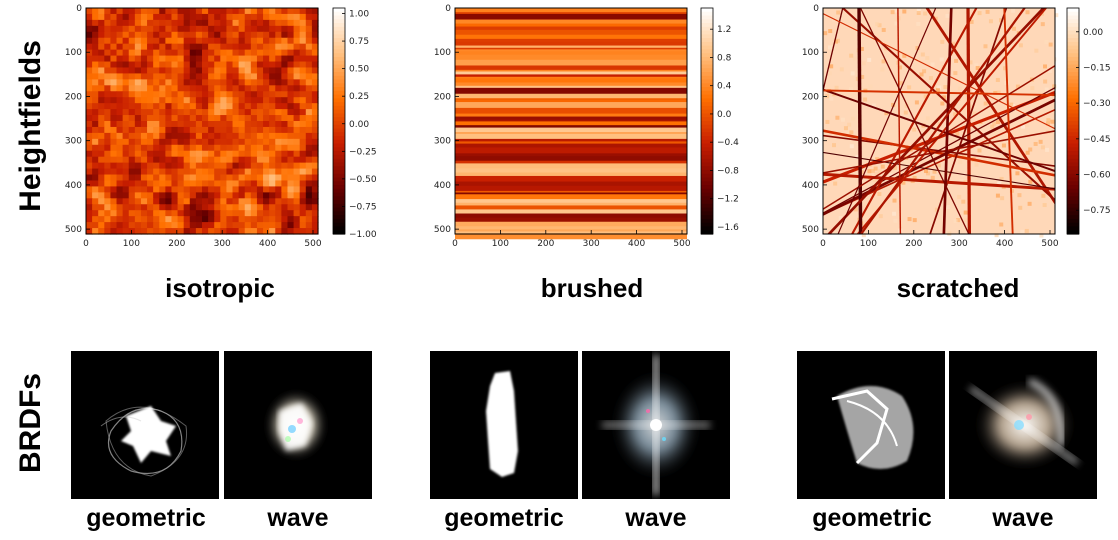  I want to click on x-tick-label: 0, so click(86, 244).